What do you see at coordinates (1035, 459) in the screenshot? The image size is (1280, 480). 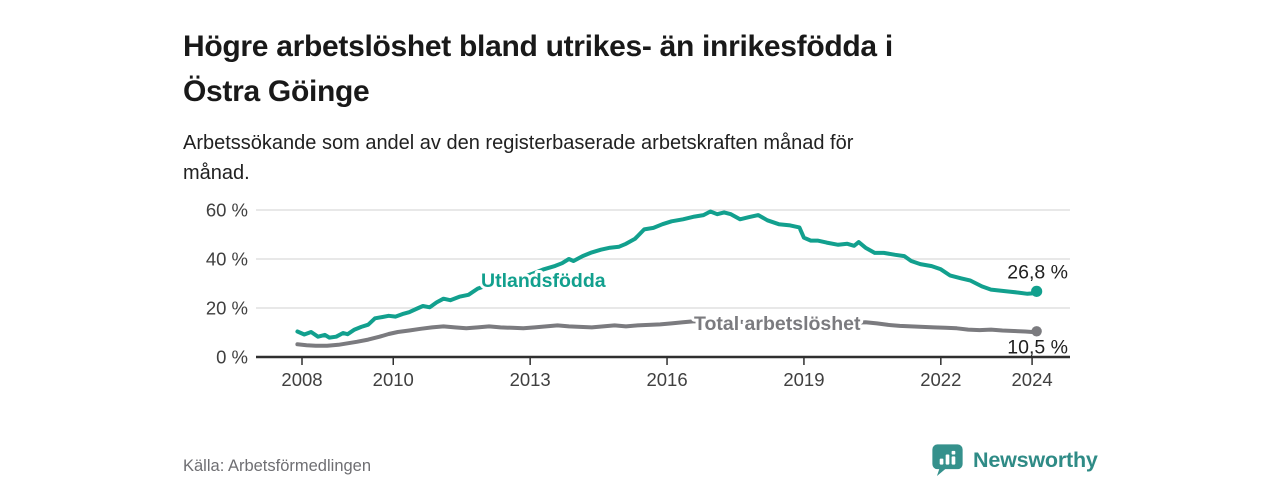 I see `brand-name: Newsworthy` at bounding box center [1035, 459].